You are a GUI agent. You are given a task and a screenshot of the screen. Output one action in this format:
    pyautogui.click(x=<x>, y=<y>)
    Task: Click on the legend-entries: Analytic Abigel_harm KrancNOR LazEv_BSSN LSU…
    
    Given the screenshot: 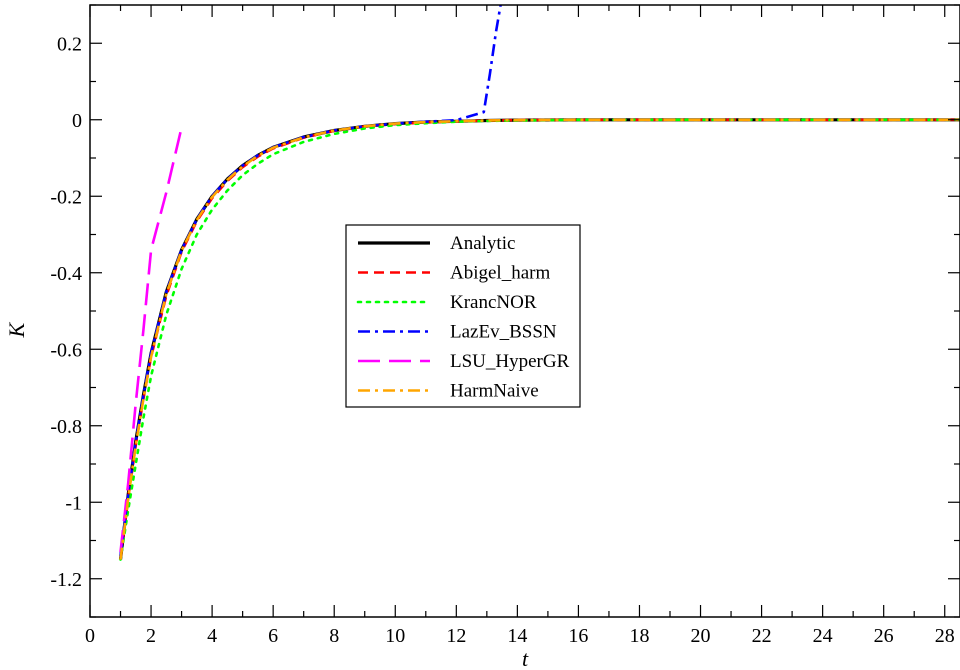 What is the action you would take?
    pyautogui.click(x=463, y=317)
    